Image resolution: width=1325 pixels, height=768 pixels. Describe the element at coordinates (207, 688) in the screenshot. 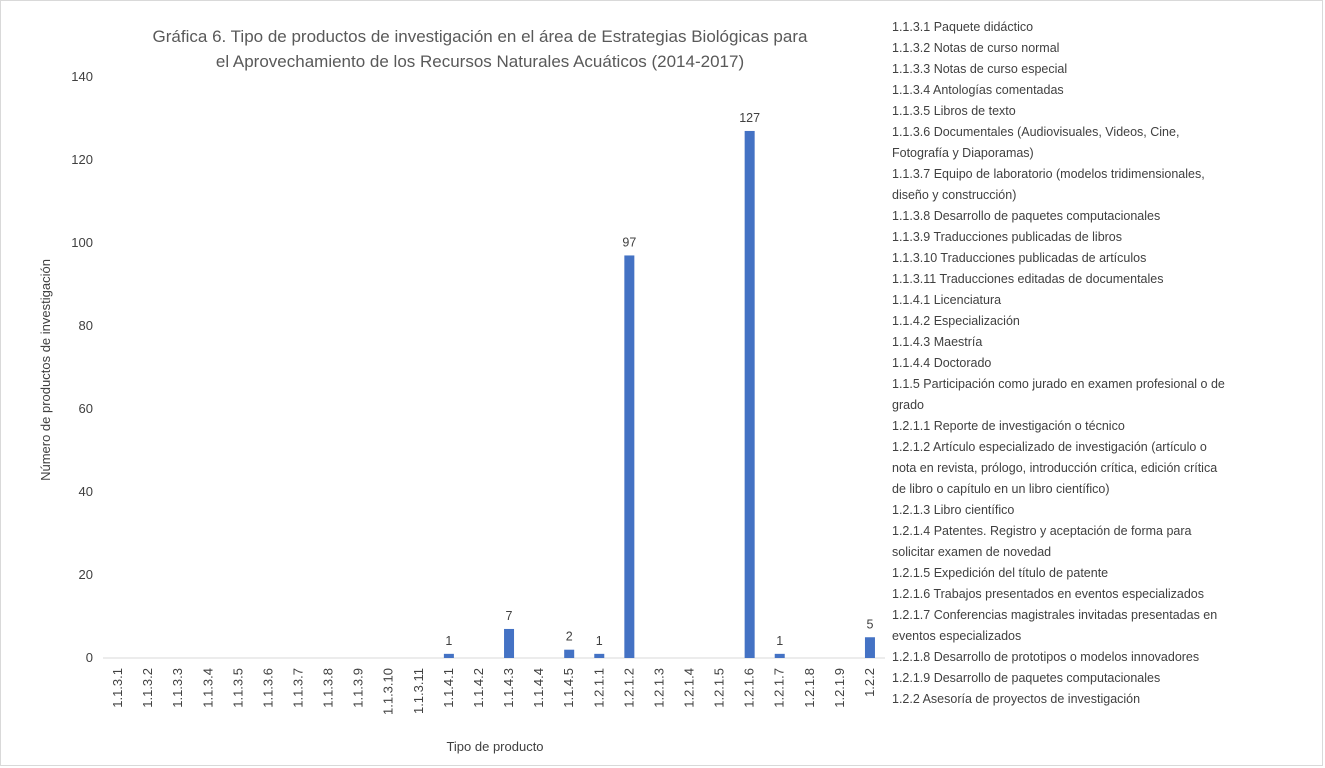

I see `x-tick-label: 1.1.3.4` at that location.